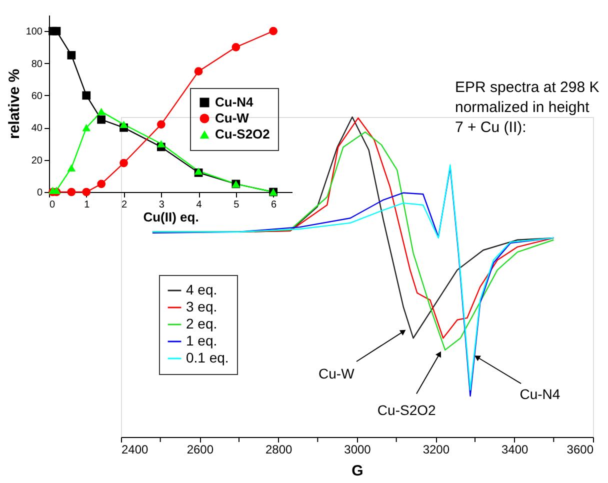  I want to click on legend-label: Cu-W, so click(232, 118).